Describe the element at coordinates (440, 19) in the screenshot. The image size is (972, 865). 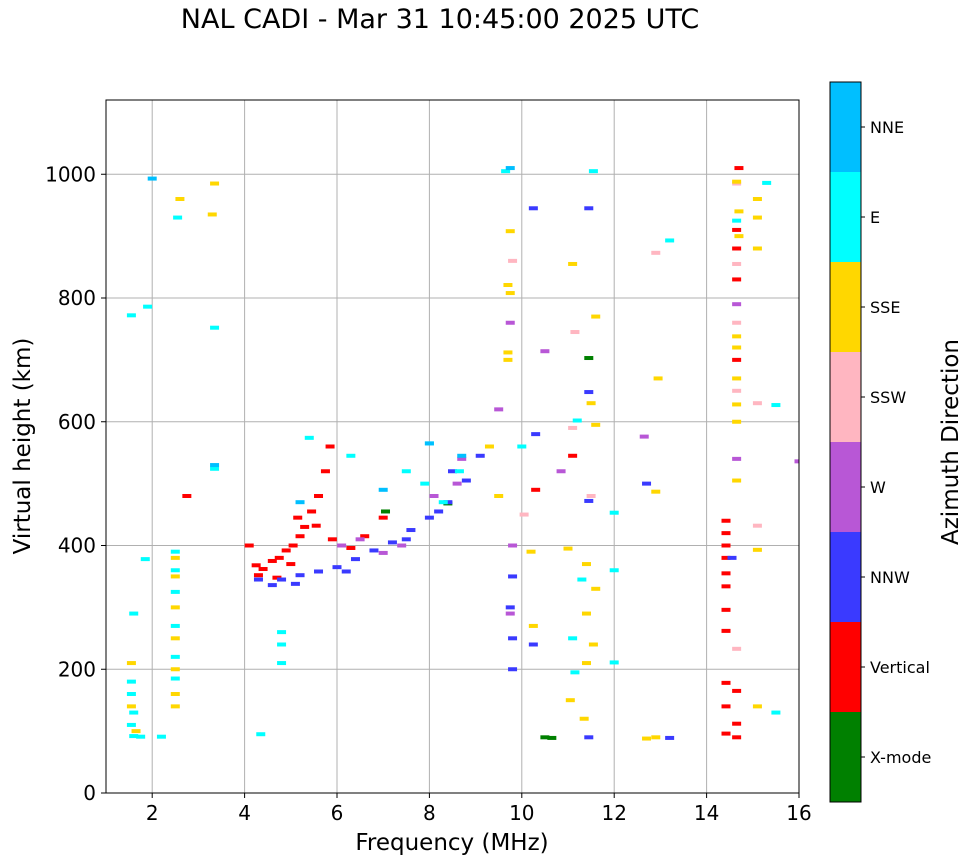
I see `chart-title: NAL CADI - Mar 31 10:45:00 2025 UTC` at that location.